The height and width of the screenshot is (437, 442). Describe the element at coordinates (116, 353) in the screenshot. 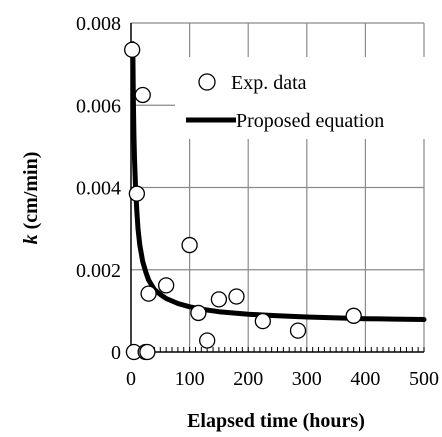

I see `y-tick-label: 0` at that location.